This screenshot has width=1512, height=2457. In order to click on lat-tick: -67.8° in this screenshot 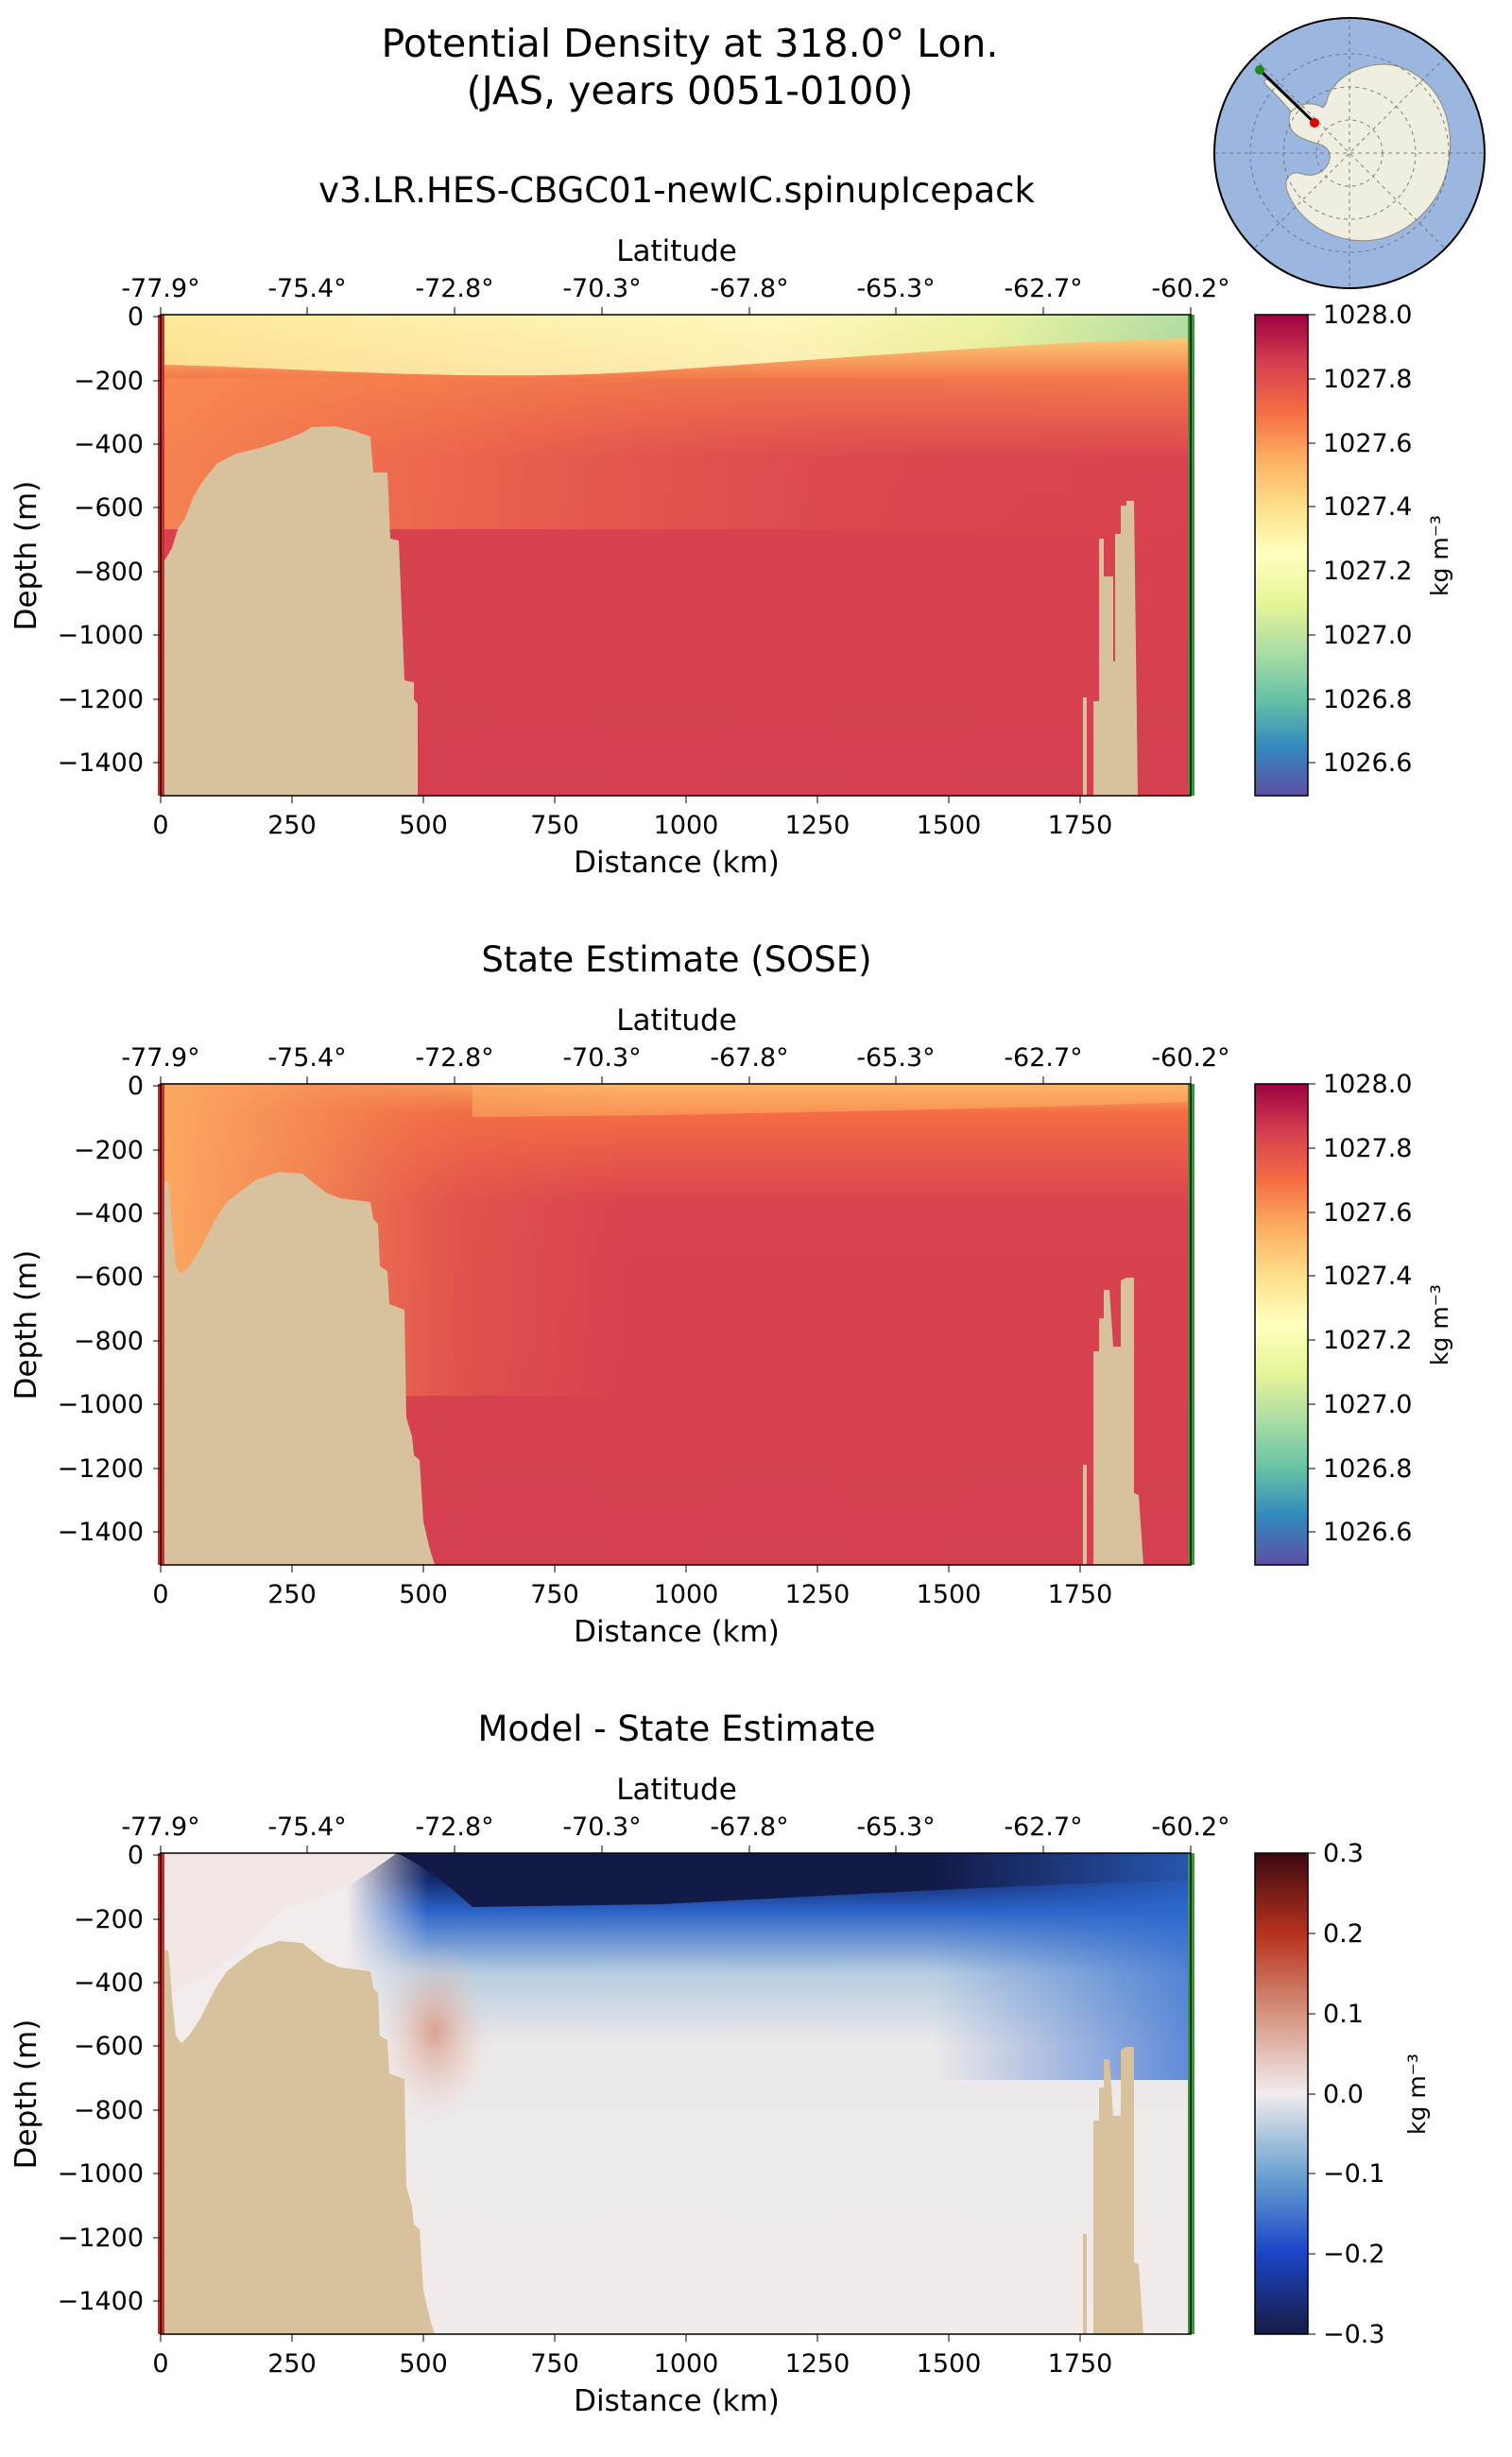, I will do `click(749, 1063)`.